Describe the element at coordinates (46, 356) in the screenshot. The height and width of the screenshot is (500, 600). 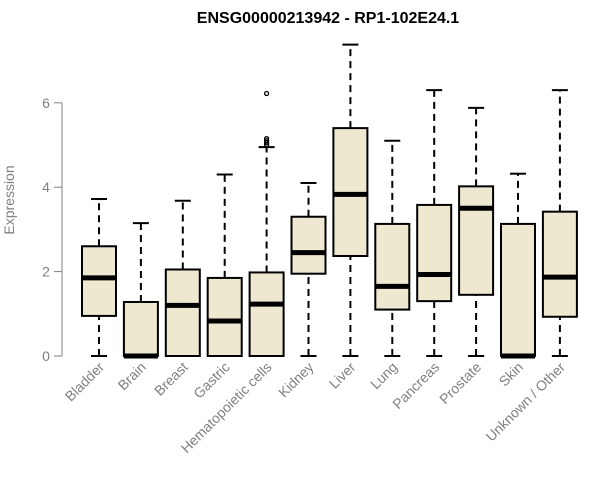
I see `y-tick-label: 0` at that location.